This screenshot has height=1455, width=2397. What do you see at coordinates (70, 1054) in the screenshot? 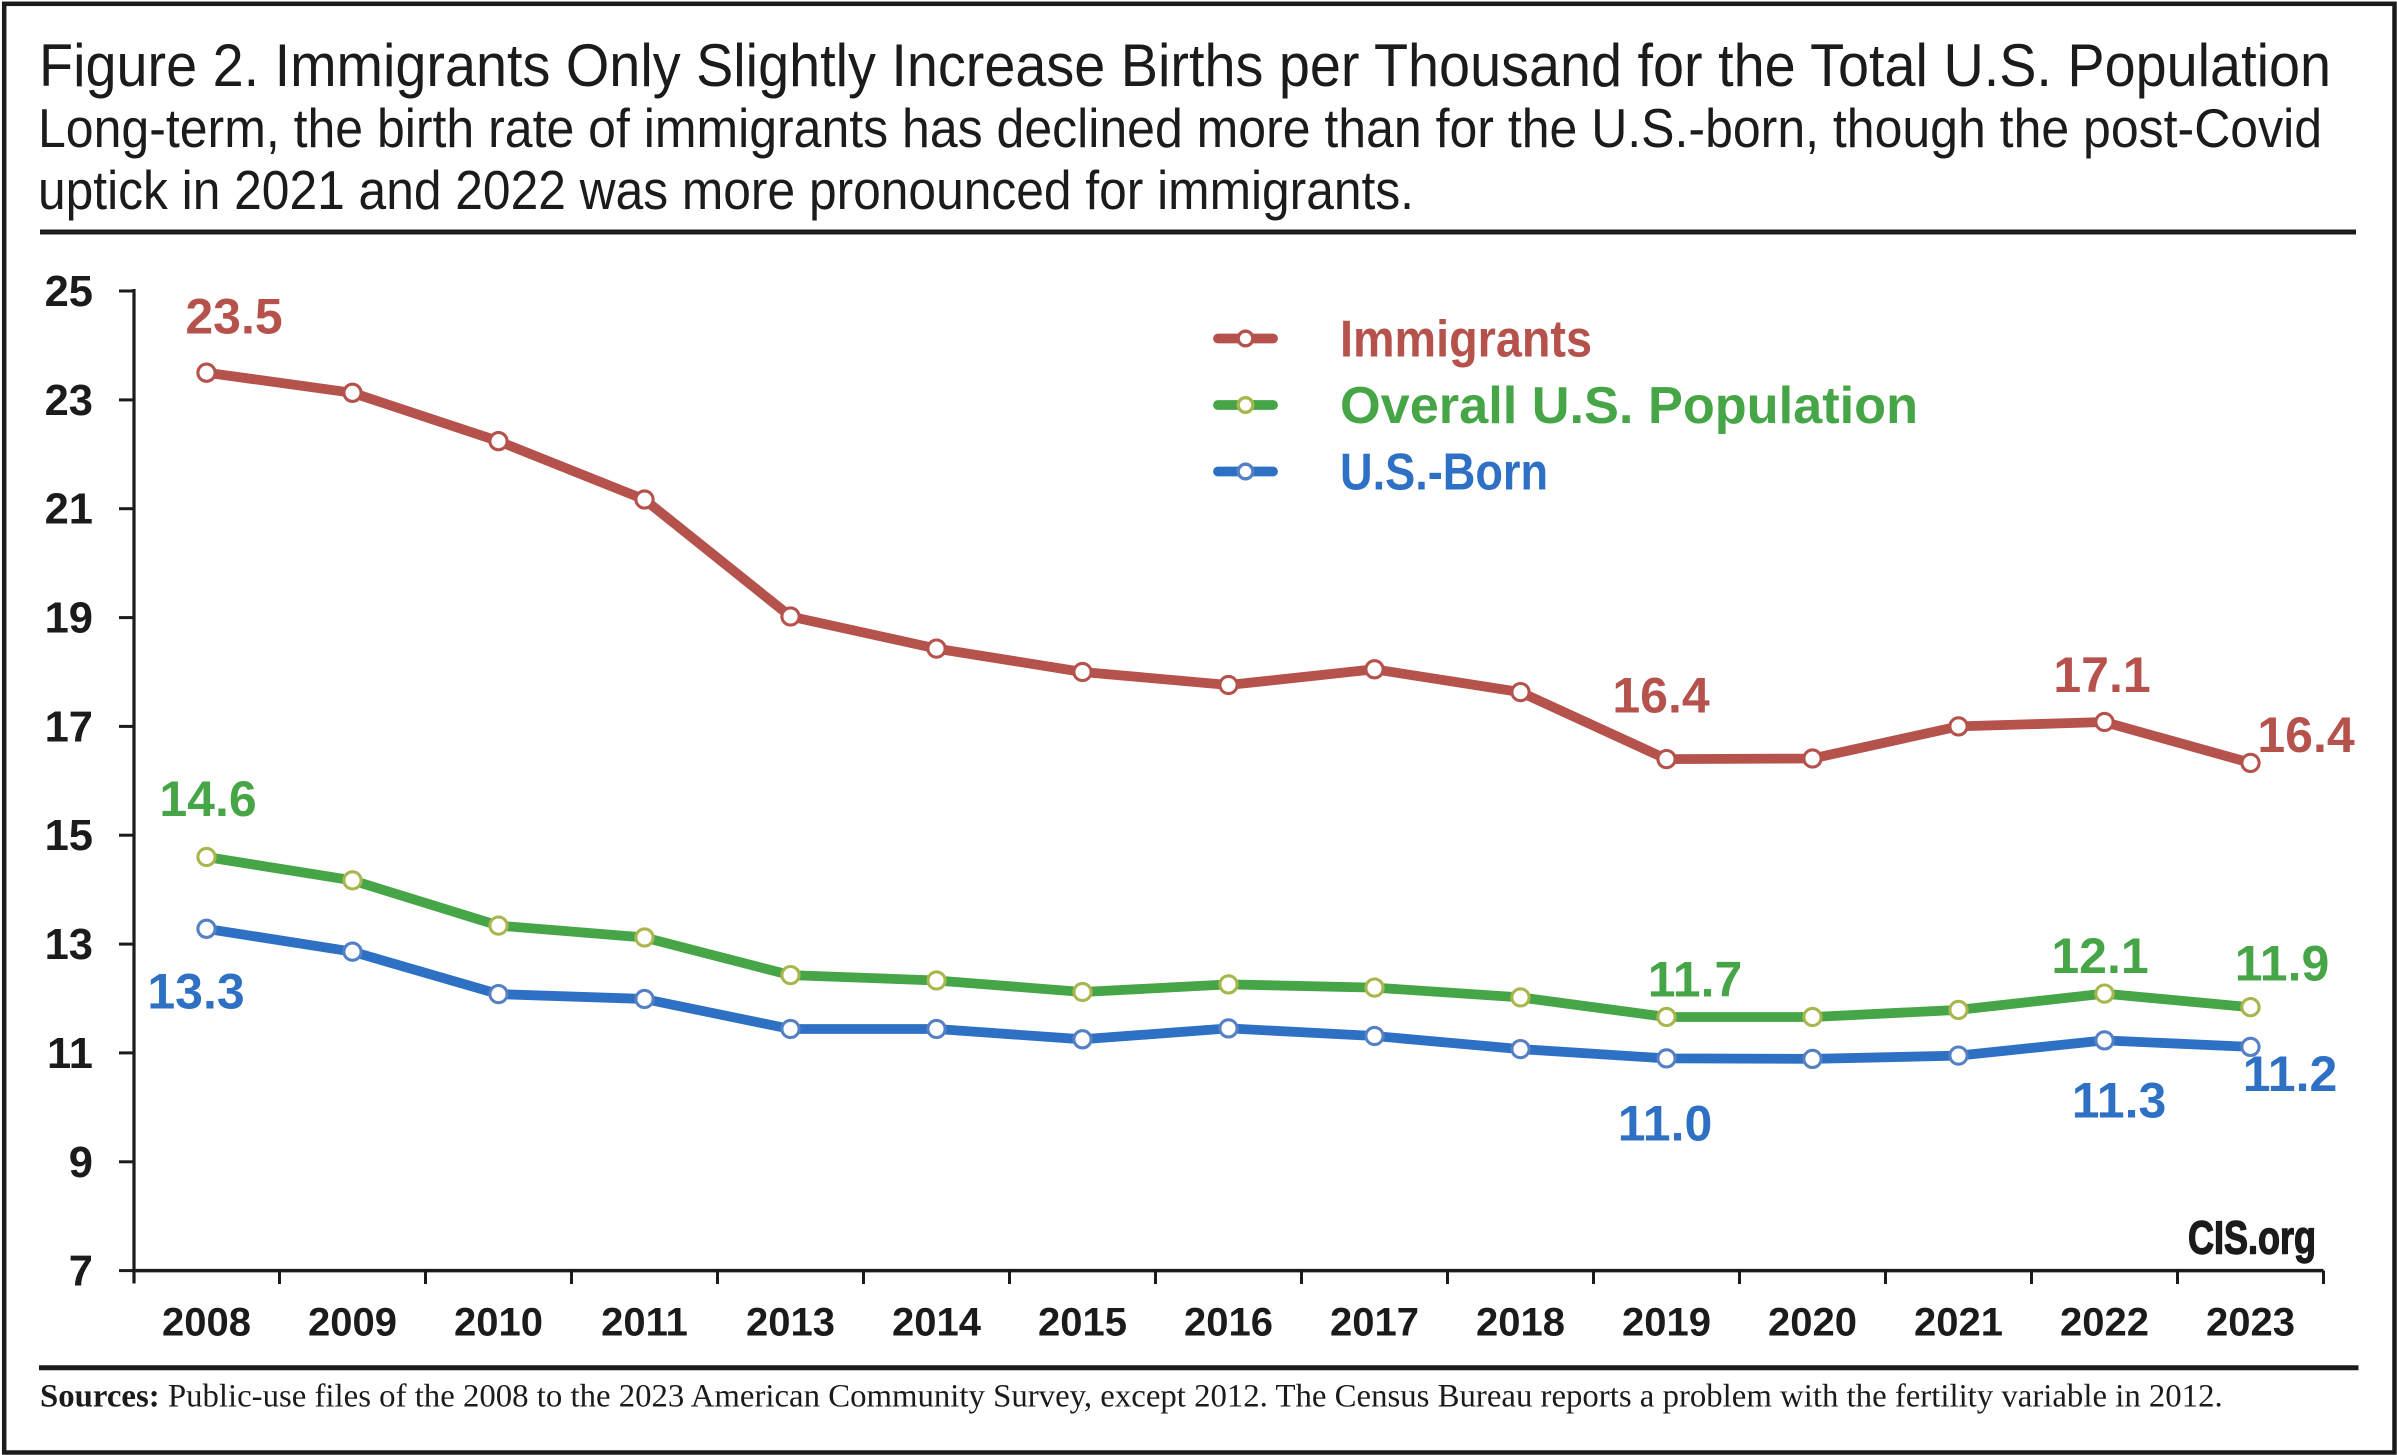
I see `svg-text: 11` at bounding box center [70, 1054].